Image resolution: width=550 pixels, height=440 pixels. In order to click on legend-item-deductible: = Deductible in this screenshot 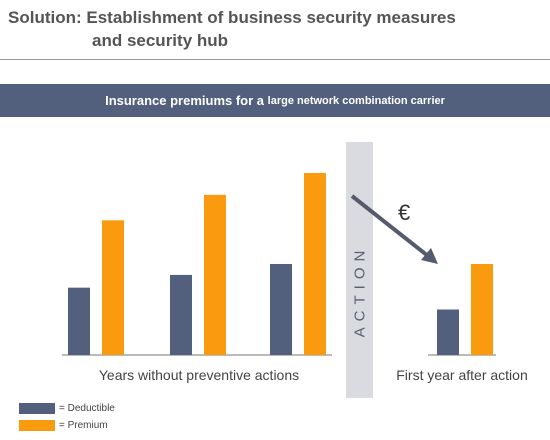, I will do `click(67, 408)`.